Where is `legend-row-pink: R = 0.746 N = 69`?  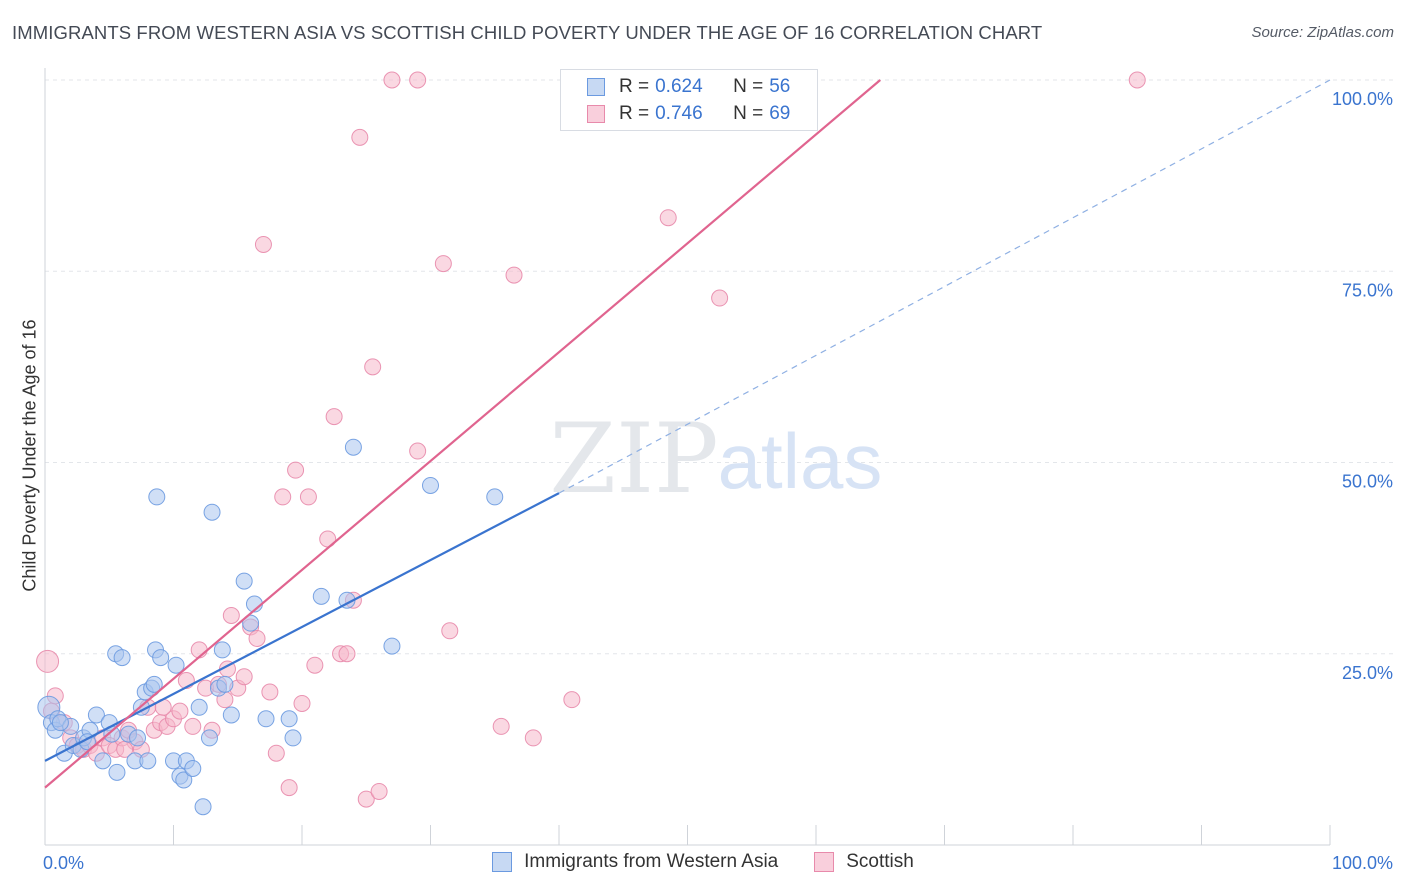
legend-row-pink: R = 0.746 N = 69 is located at coordinates (688, 114).